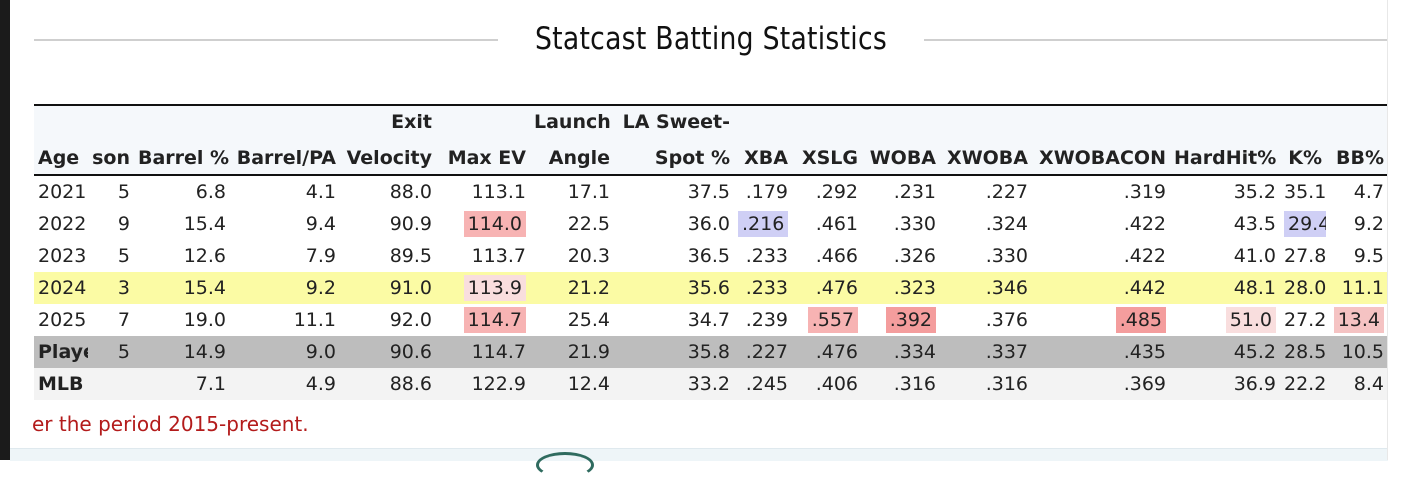  What do you see at coordinates (572, 157) in the screenshot?
I see `col-header-launch-angle: Angle` at bounding box center [572, 157].